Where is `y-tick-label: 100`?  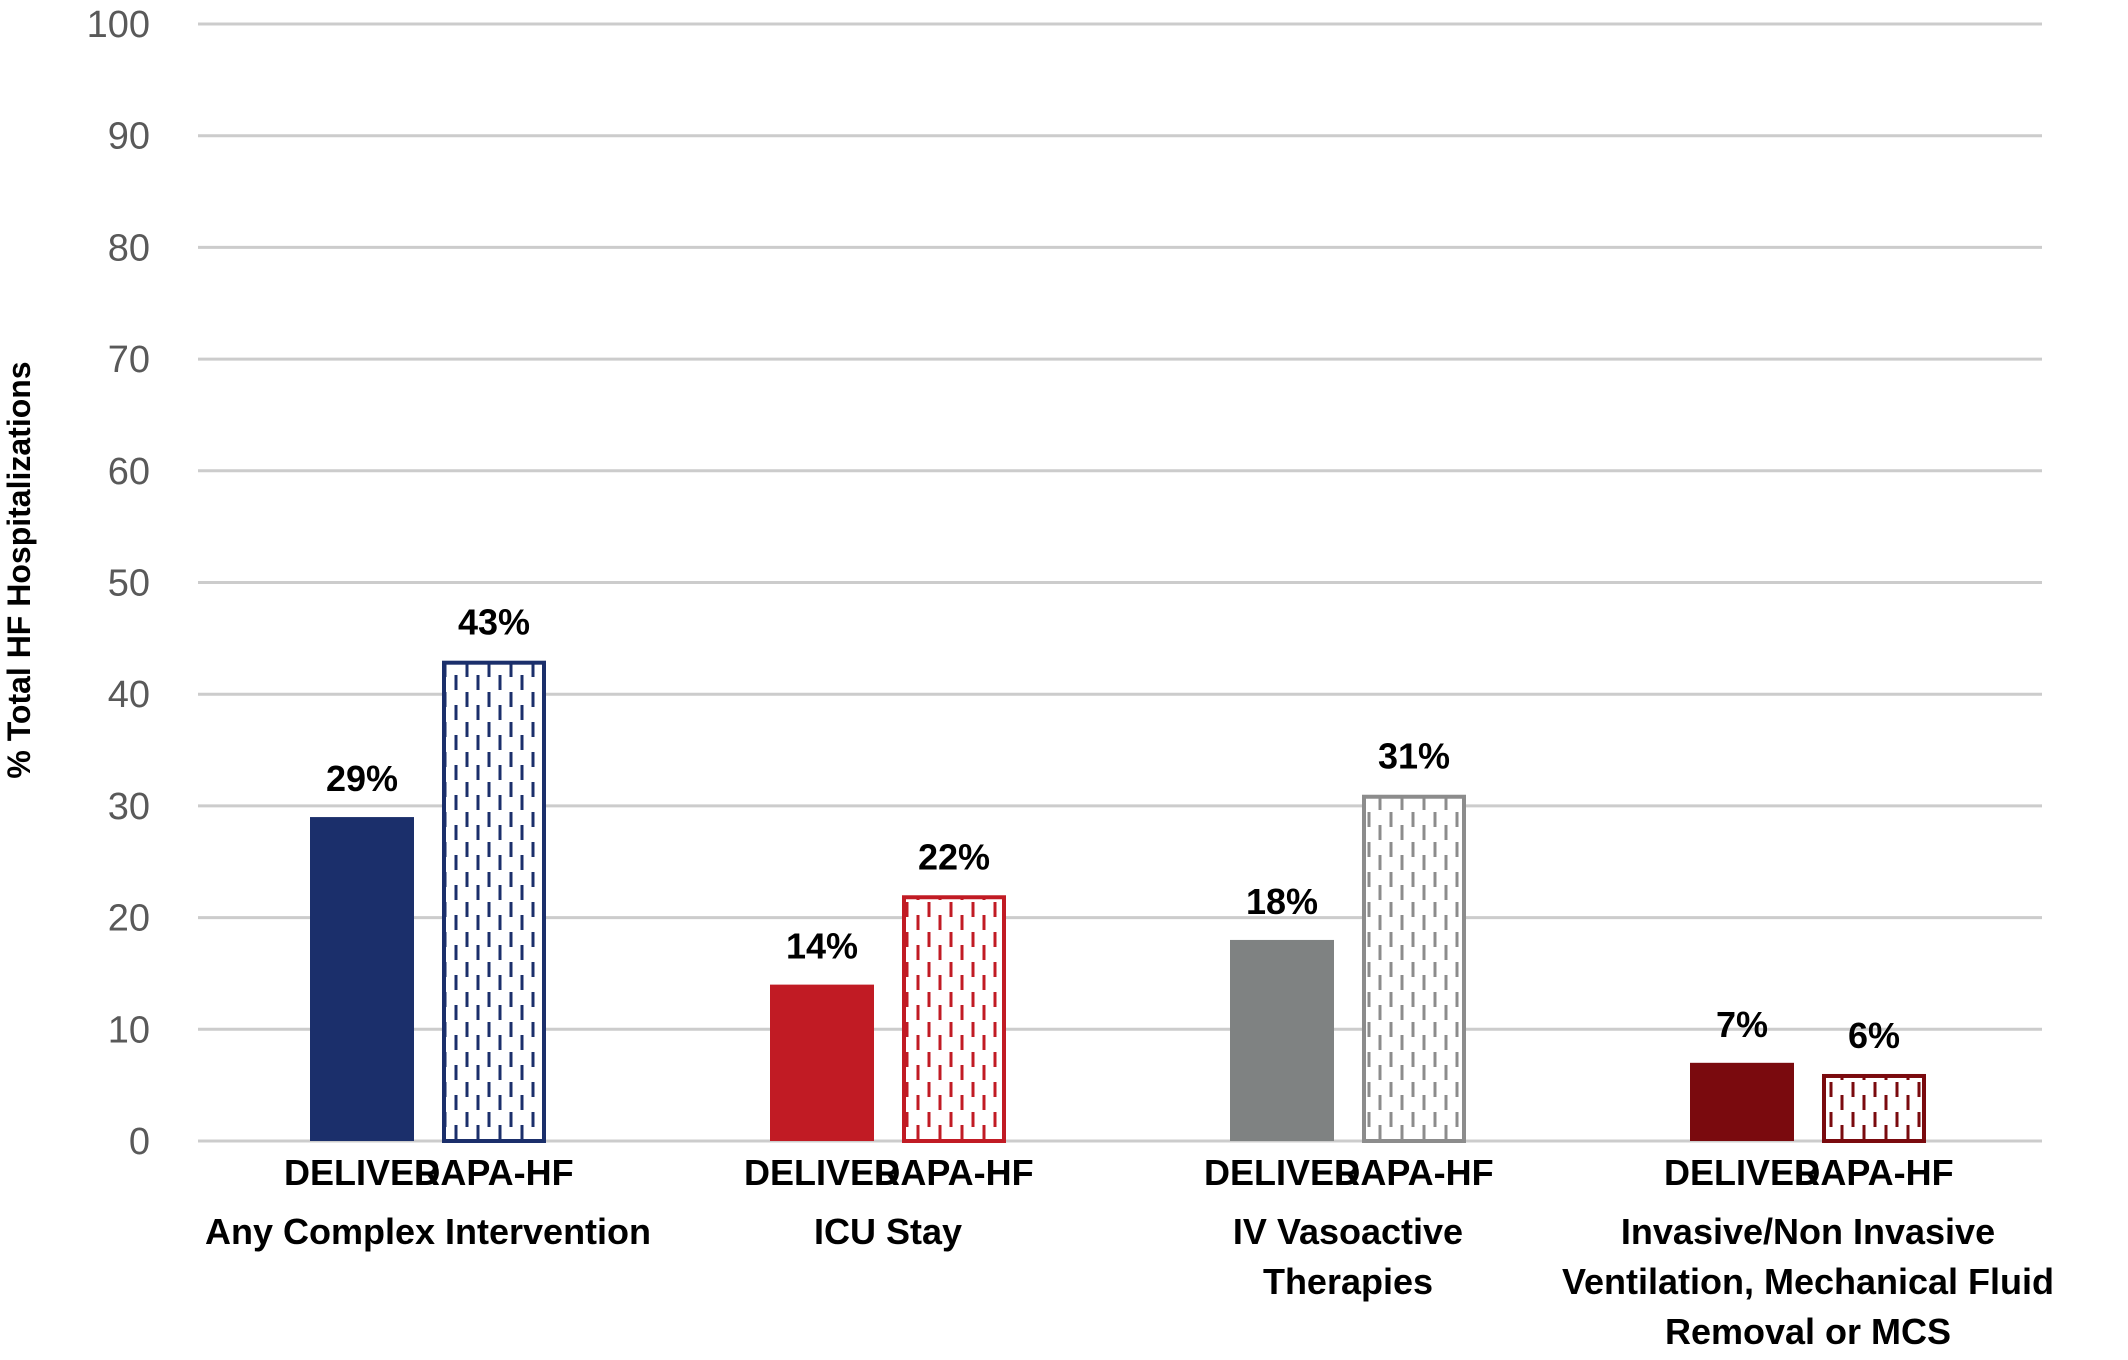
y-tick-label: 100 is located at coordinates (118, 25).